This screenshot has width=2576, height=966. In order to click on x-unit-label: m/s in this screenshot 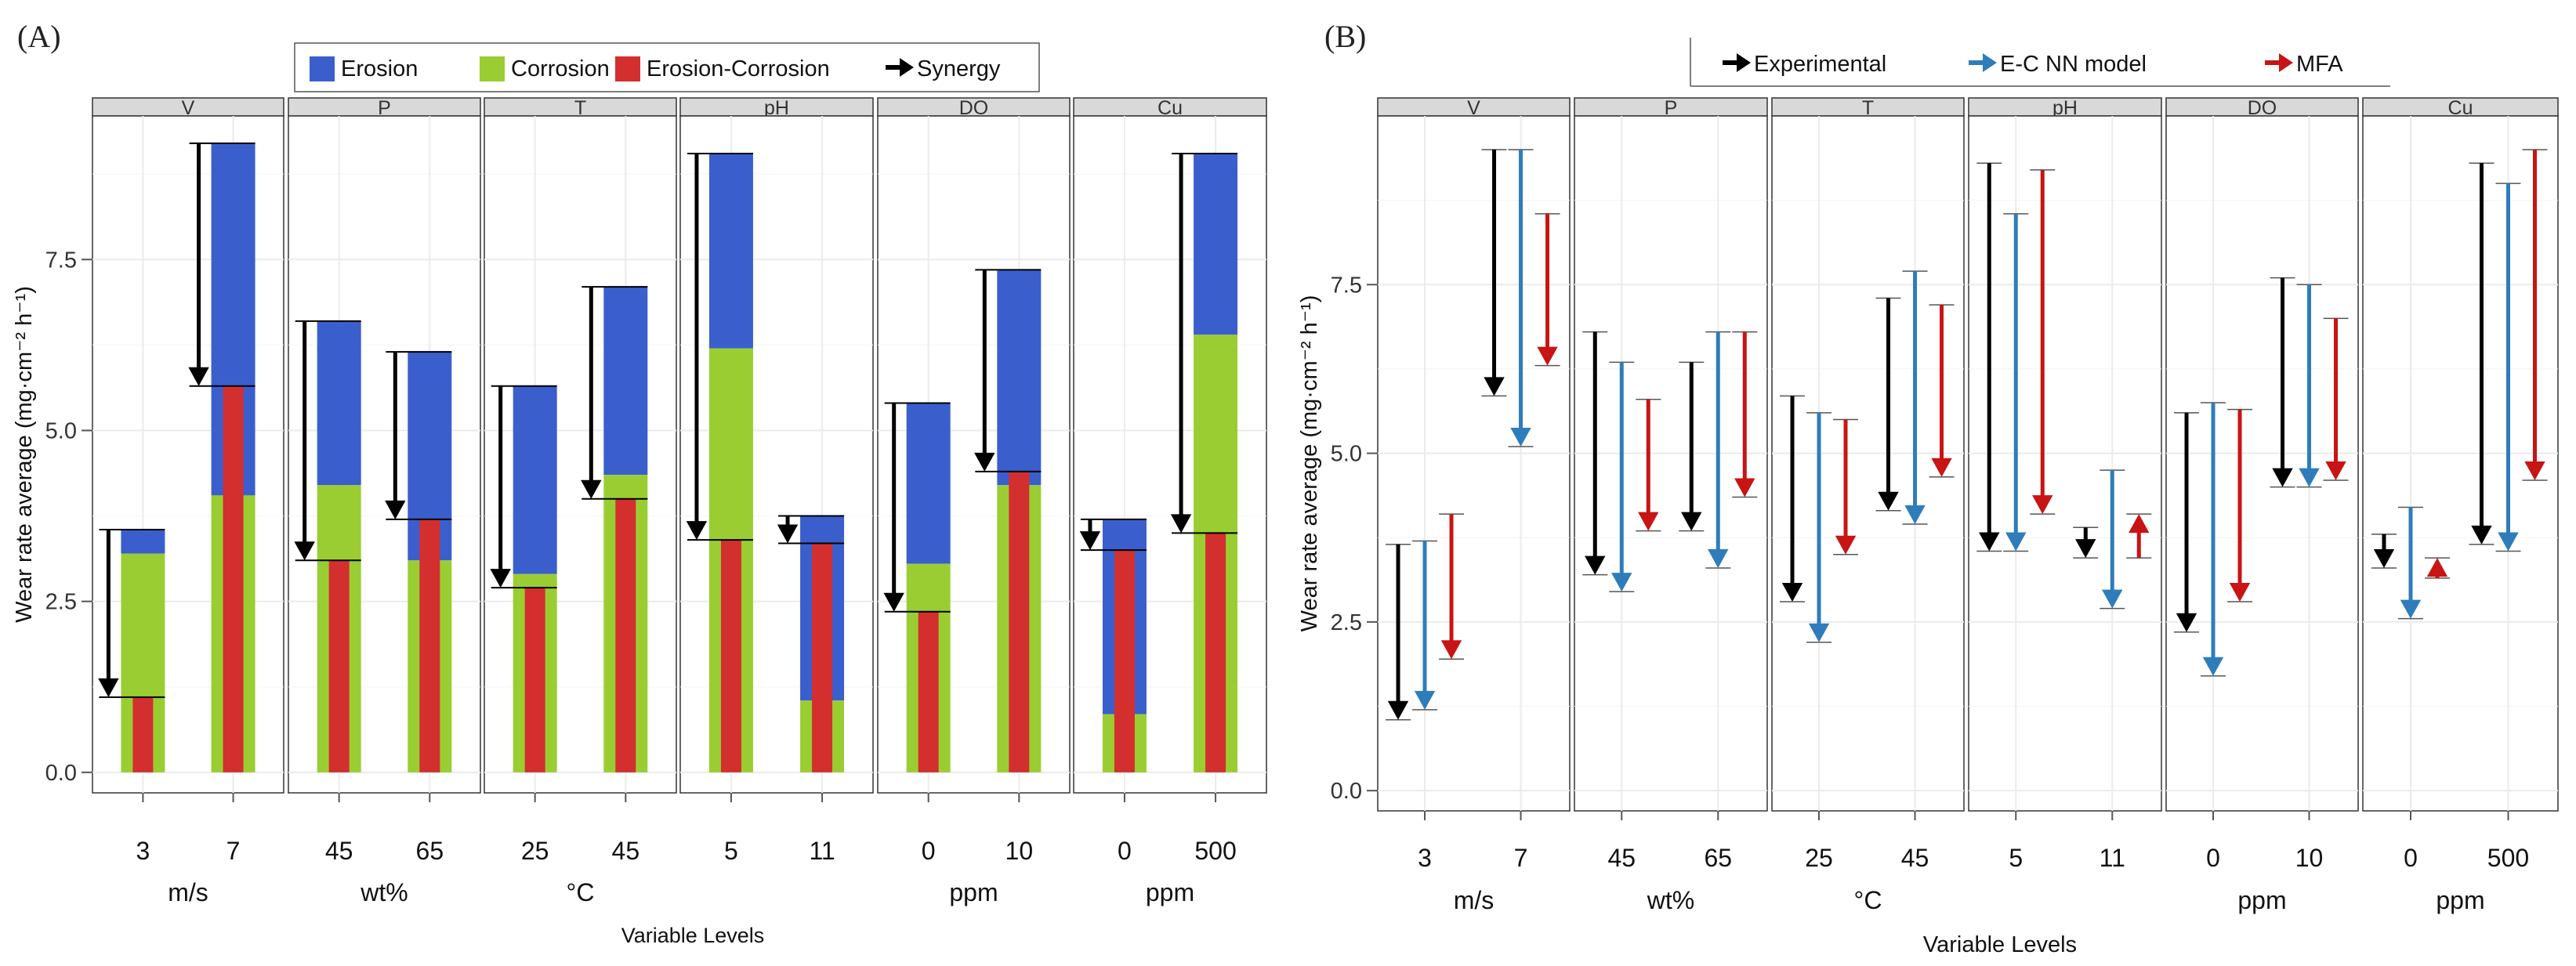, I will do `click(188, 892)`.